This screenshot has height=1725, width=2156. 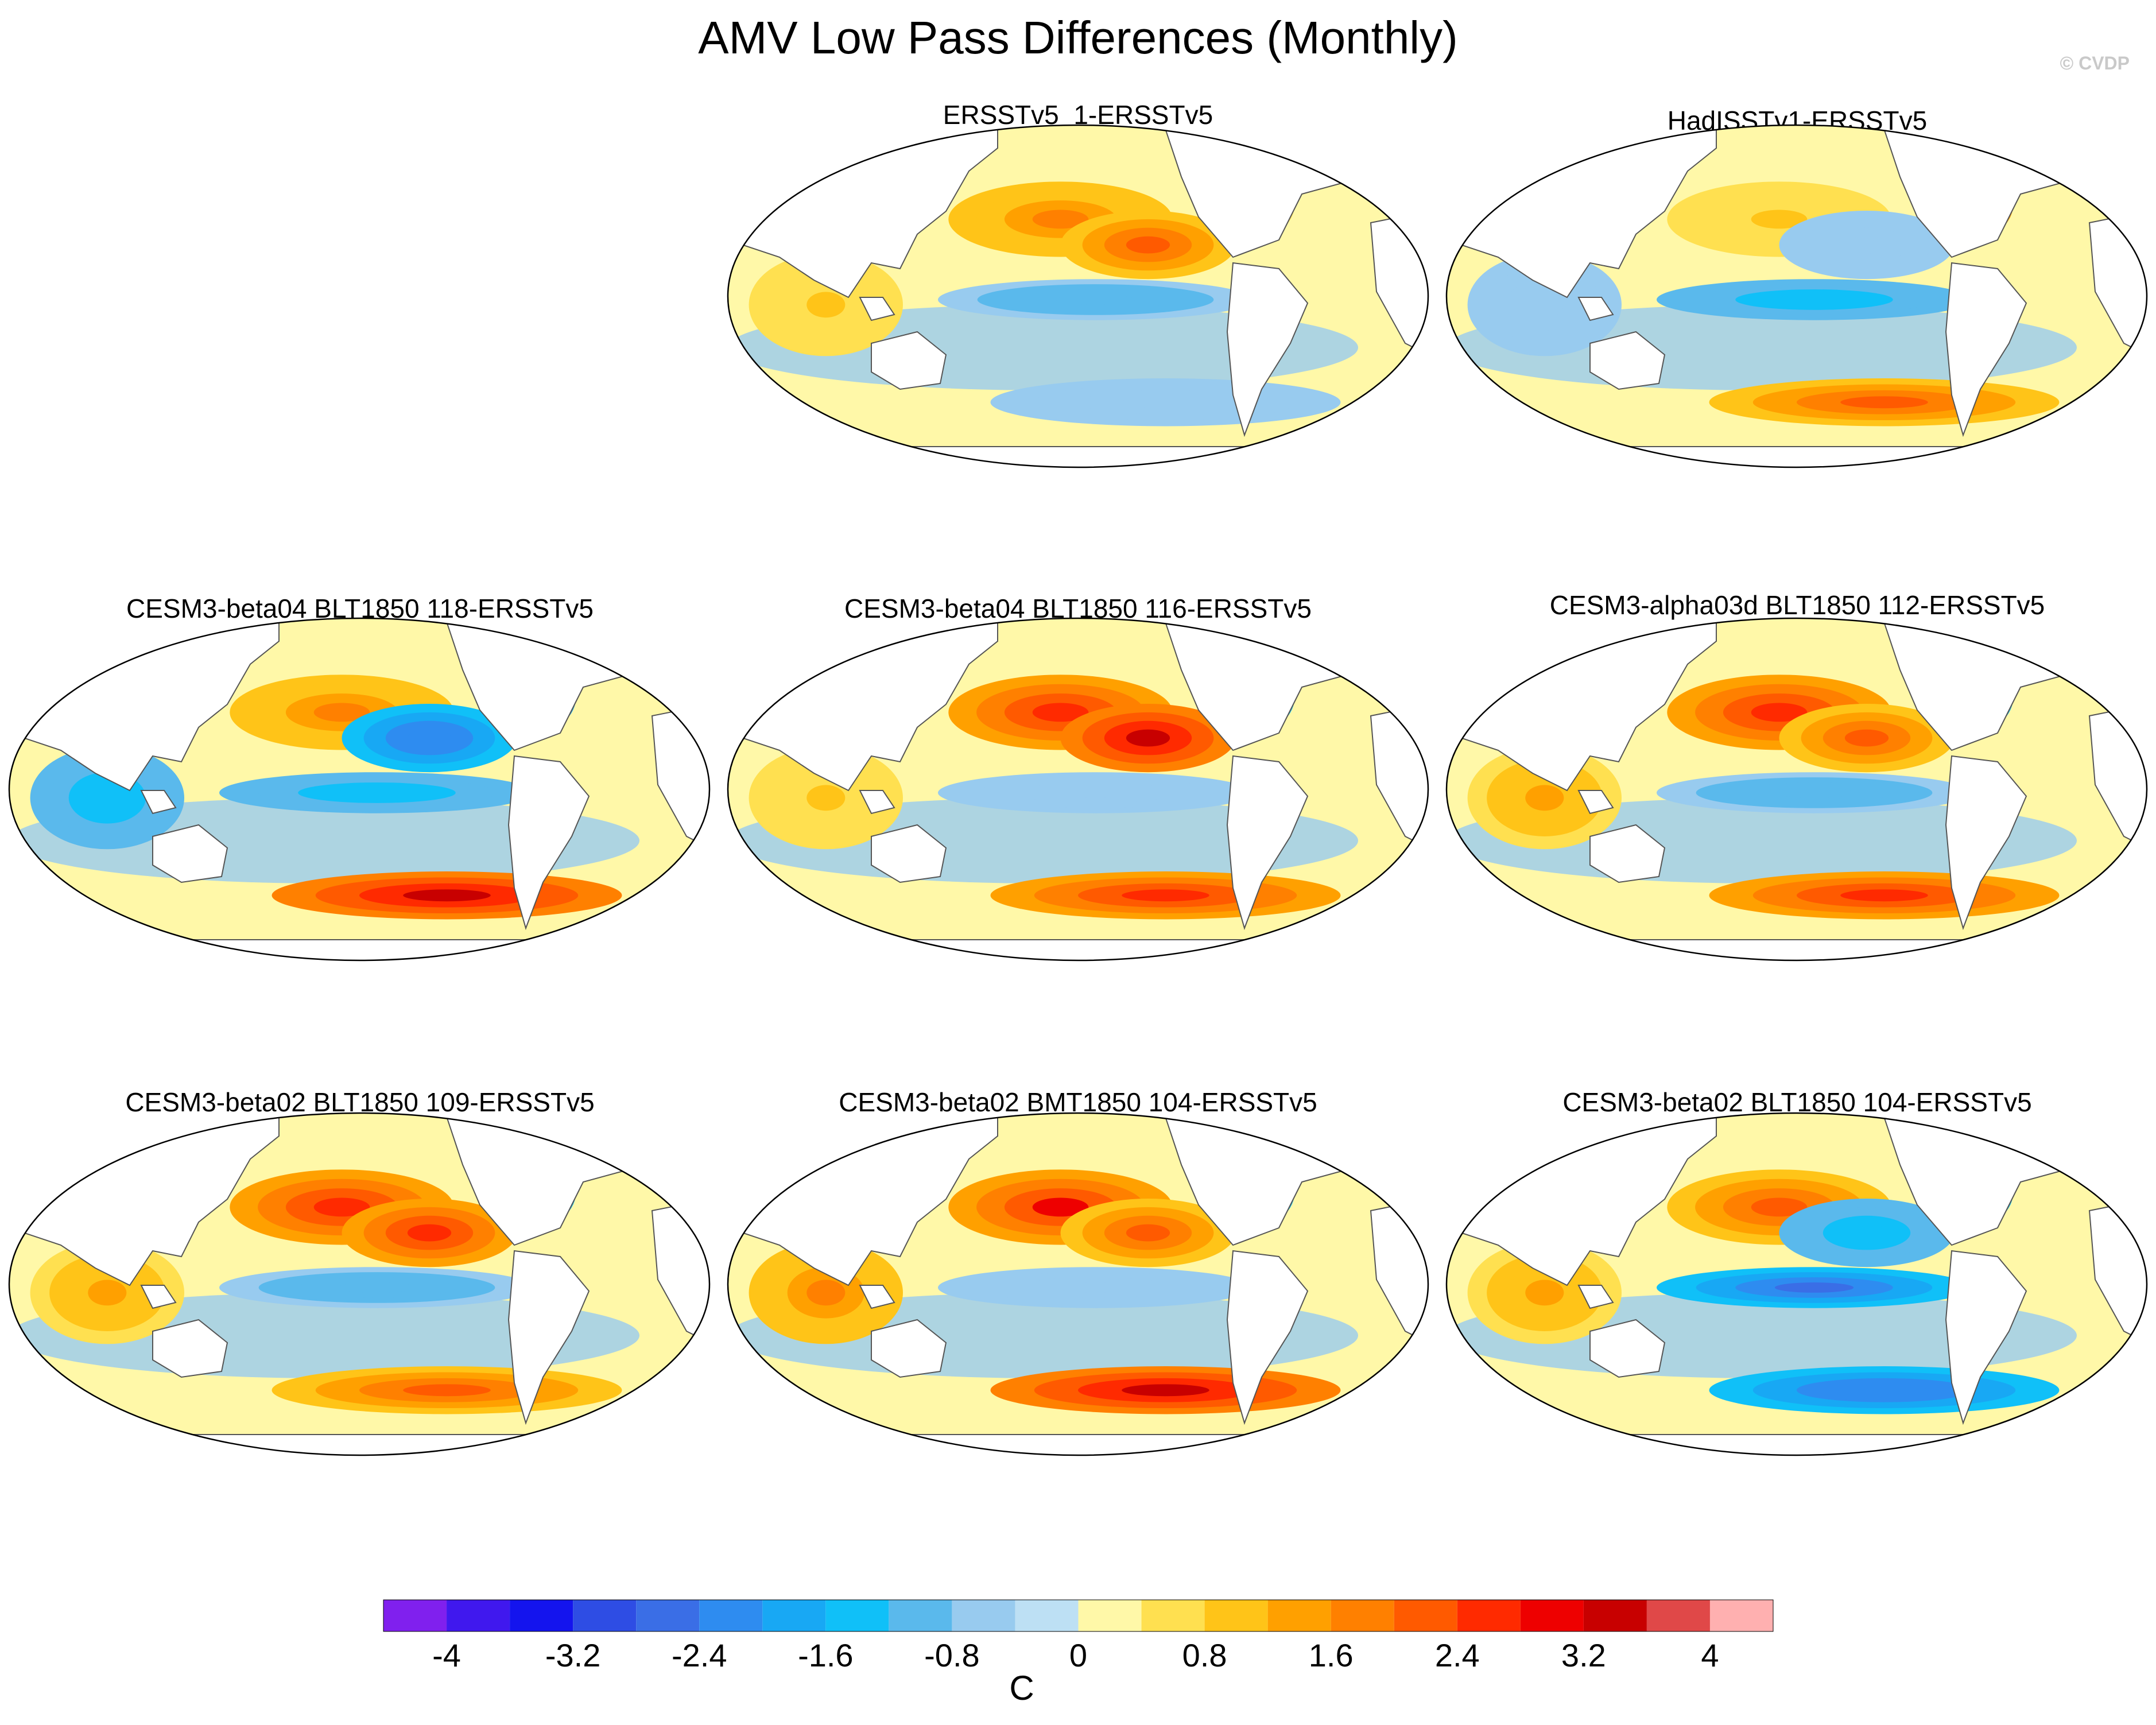 I want to click on colorbar-tick-label: 3.2, so click(x=1583, y=1655).